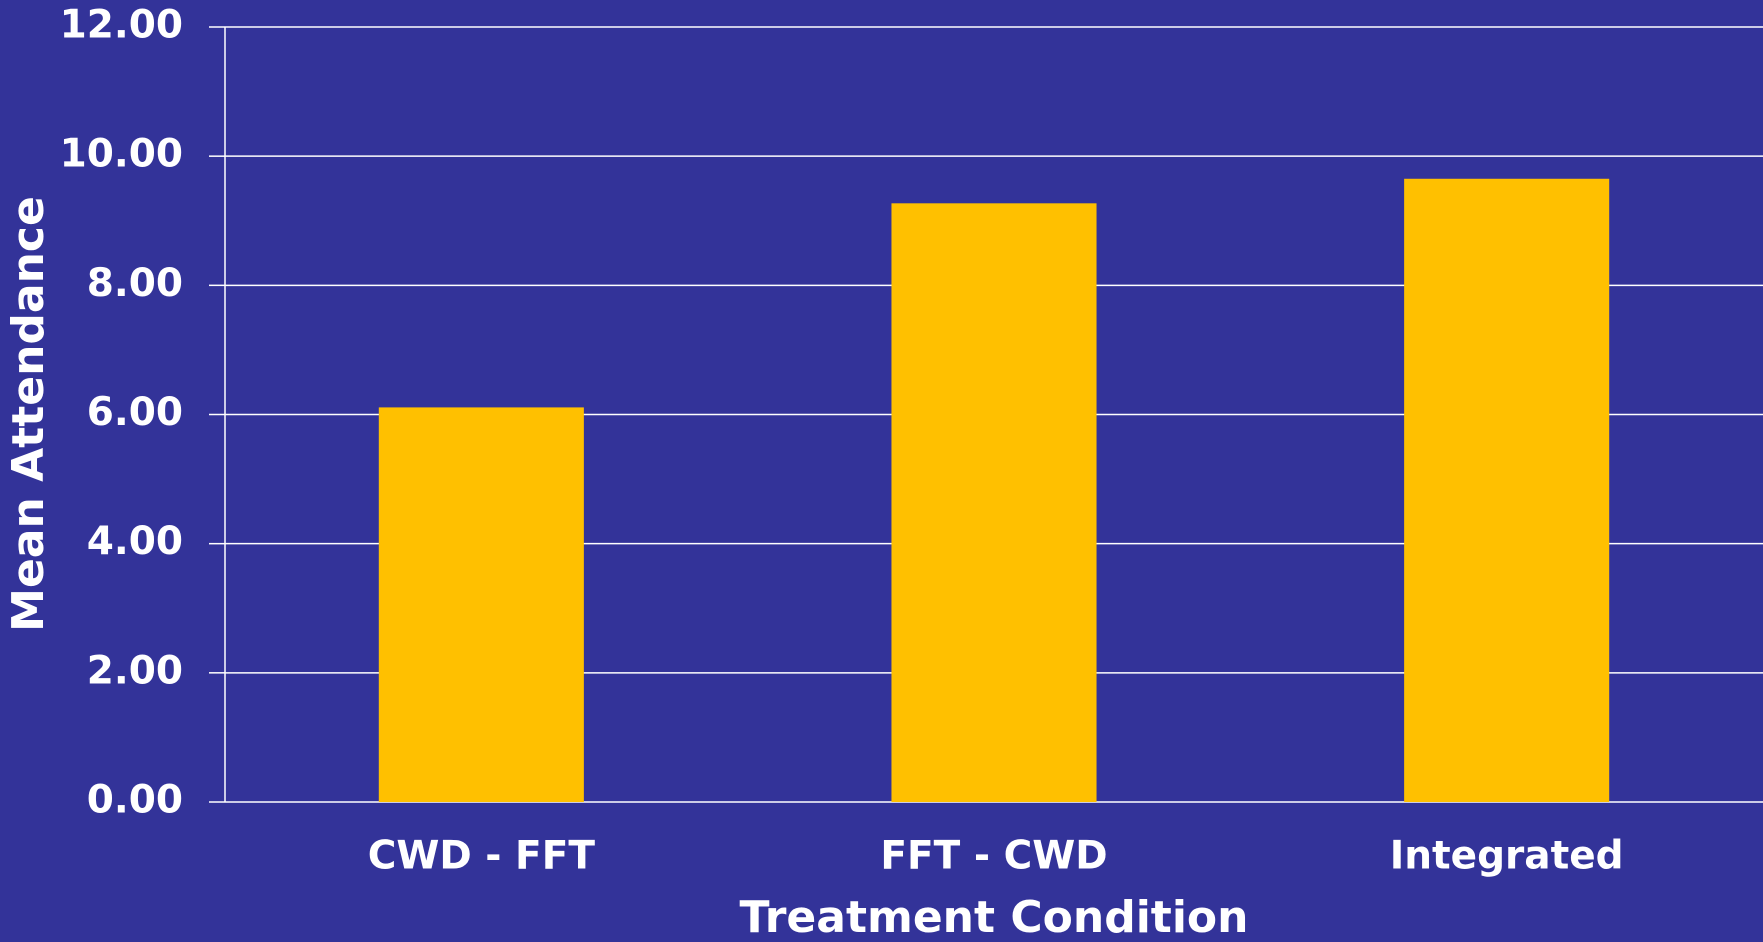 The image size is (1763, 942). What do you see at coordinates (482, 856) in the screenshot?
I see `x-tick-label: CWD - FFT` at bounding box center [482, 856].